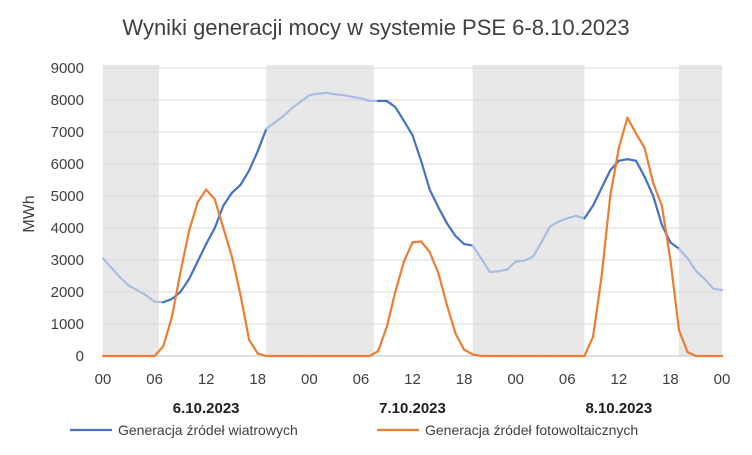 The height and width of the screenshot is (455, 752). Describe the element at coordinates (67, 260) in the screenshot. I see `y-tick-label: 3000` at that location.